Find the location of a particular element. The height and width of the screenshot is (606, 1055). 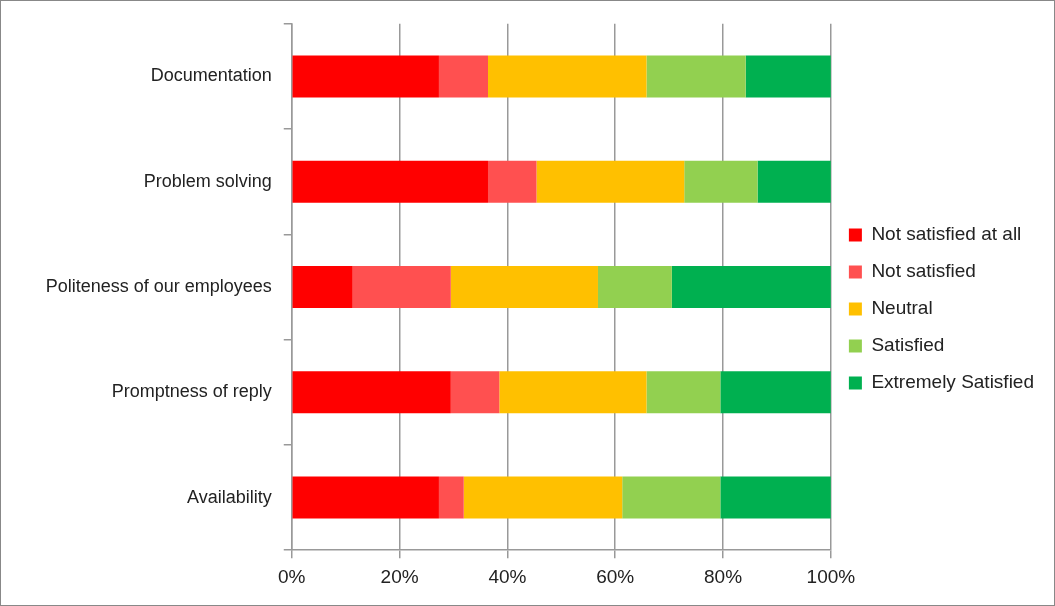

legend-label: Extremely Satisfied is located at coordinates (953, 382).